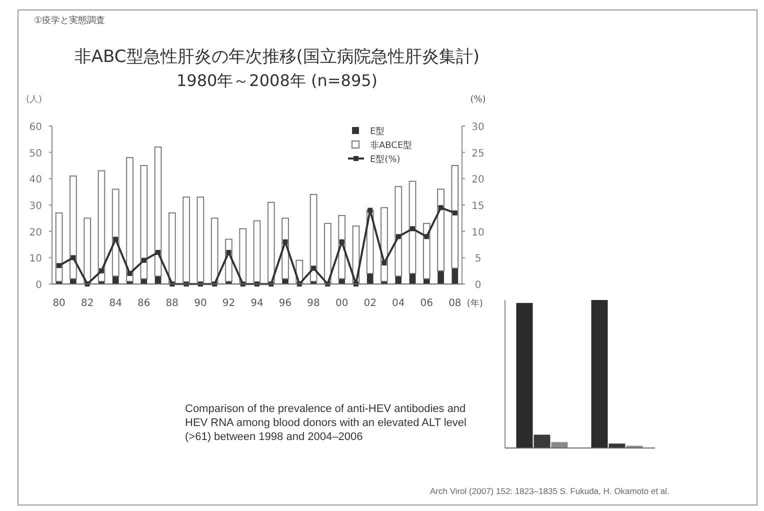 This screenshot has width=764, height=511. I want to click on x-tick-label: 92, so click(229, 303).